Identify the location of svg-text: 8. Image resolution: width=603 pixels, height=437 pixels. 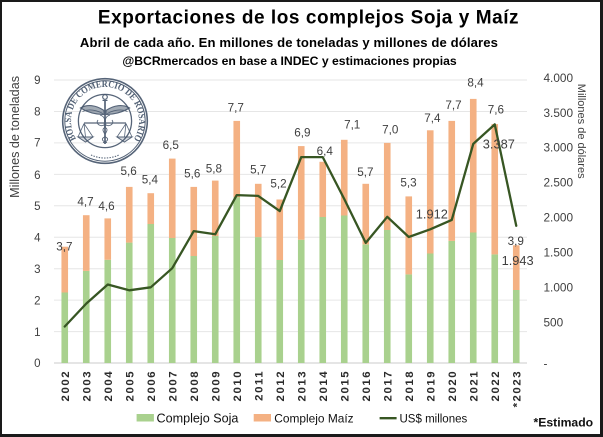
(37, 112).